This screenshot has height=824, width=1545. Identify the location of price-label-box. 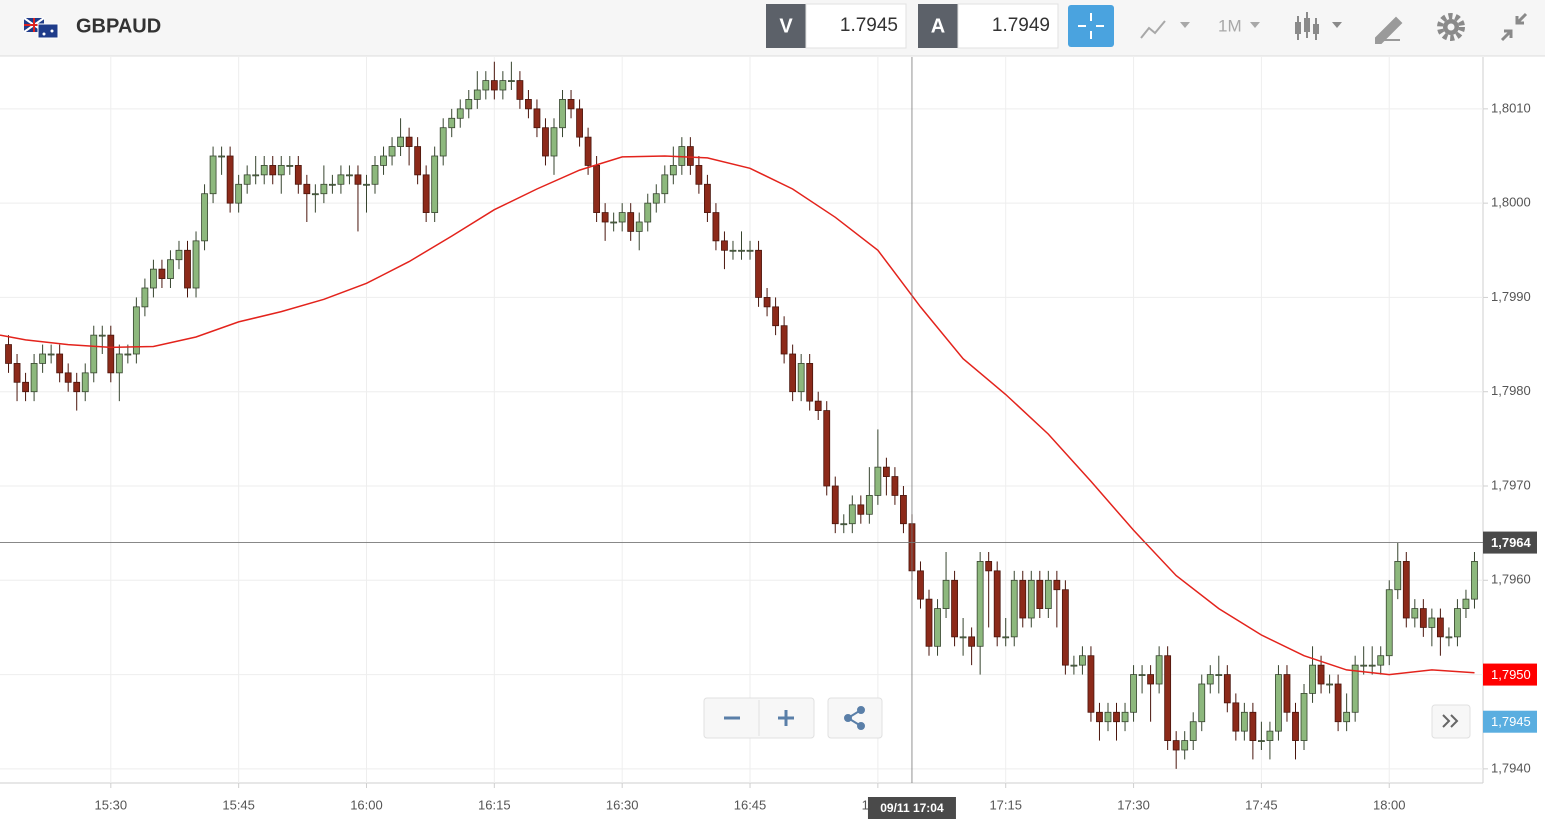
(1510, 674).